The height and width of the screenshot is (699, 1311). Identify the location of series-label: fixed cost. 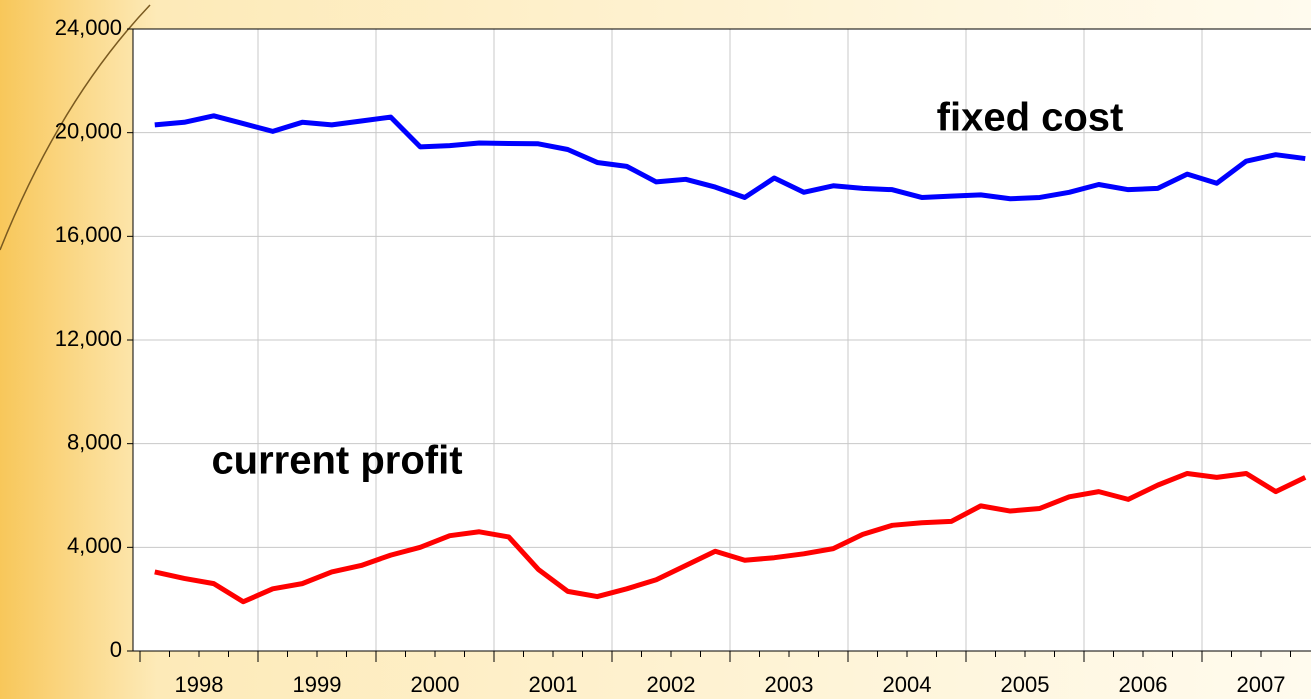
(1030, 118).